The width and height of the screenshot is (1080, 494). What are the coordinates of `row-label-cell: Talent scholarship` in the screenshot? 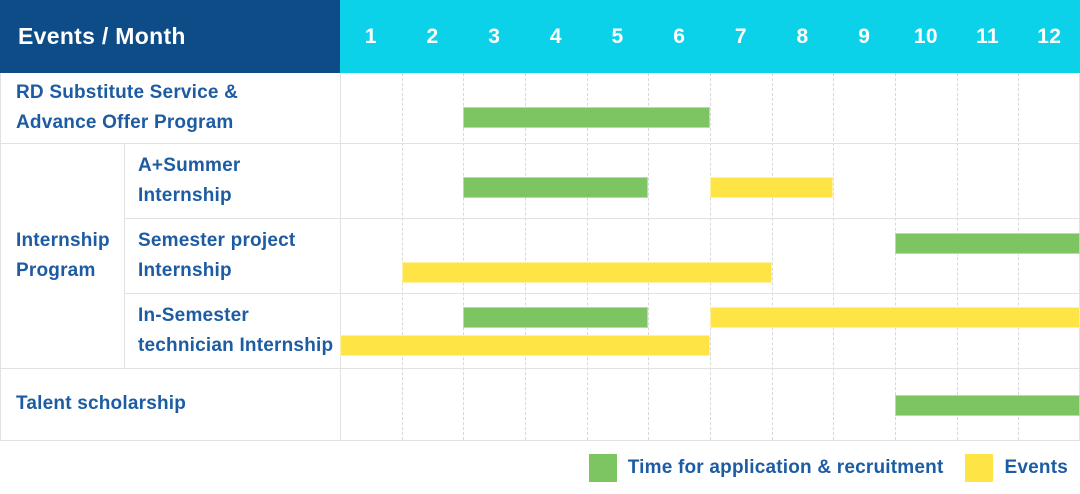 It's located at (170, 404).